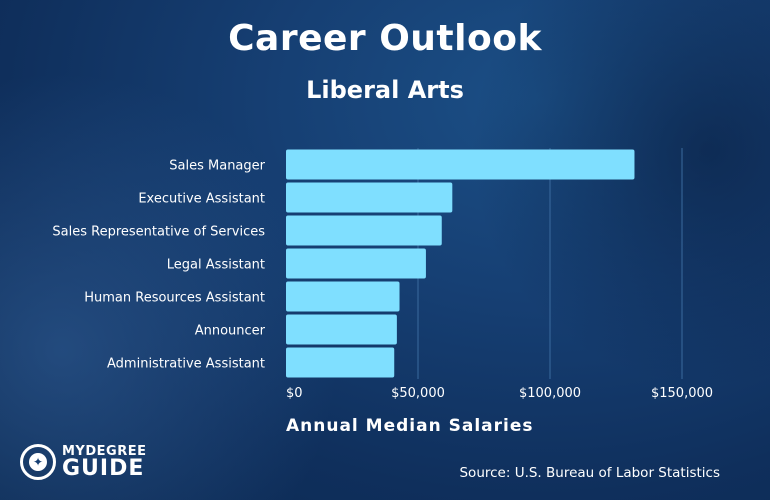 The width and height of the screenshot is (770, 500). What do you see at coordinates (201, 199) in the screenshot?
I see `category-label: Executive Assistant` at bounding box center [201, 199].